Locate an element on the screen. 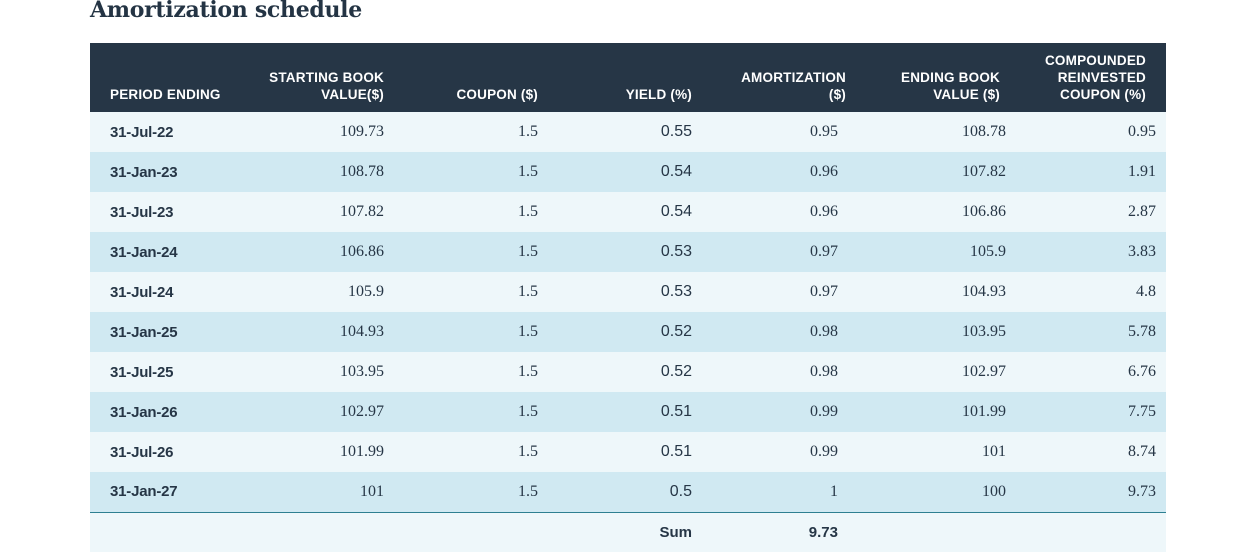  cell-starting-book-value: 102.97 is located at coordinates (362, 411).